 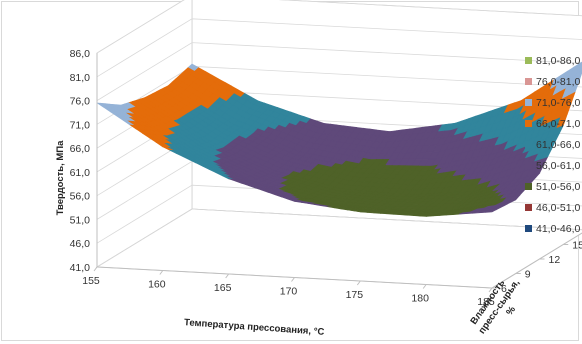 I want to click on x-axis-ticks: 155 160 165 170 175 180 185, so click(x=288, y=287).